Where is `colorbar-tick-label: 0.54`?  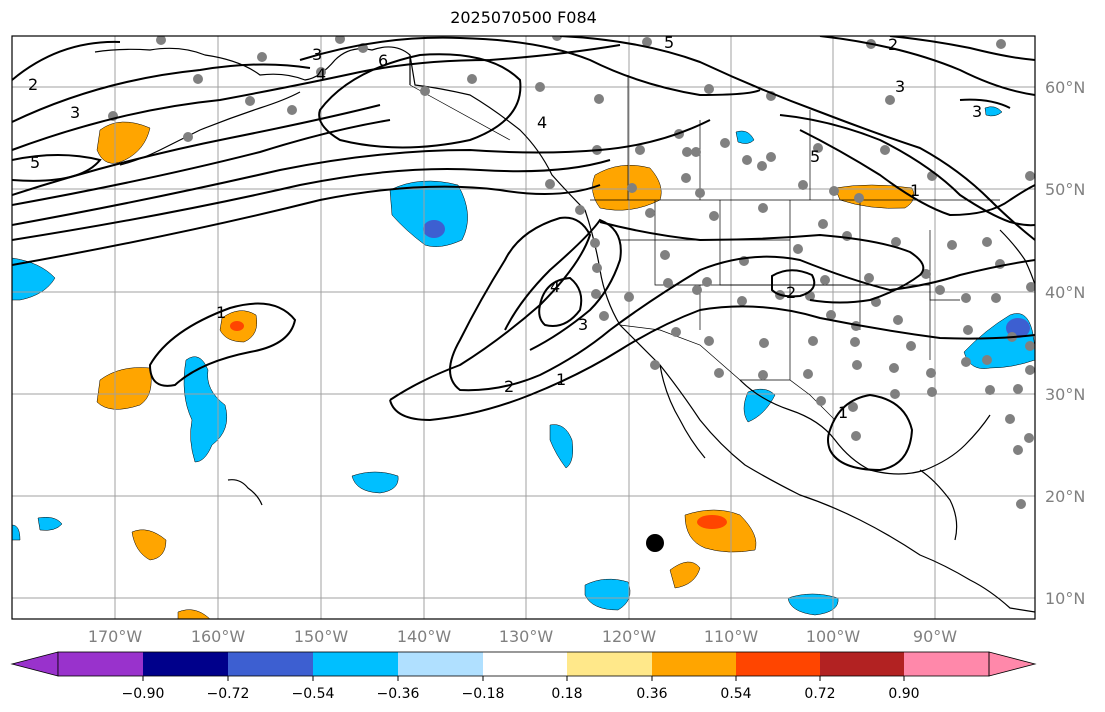 colorbar-tick-label: 0.54 is located at coordinates (735, 694).